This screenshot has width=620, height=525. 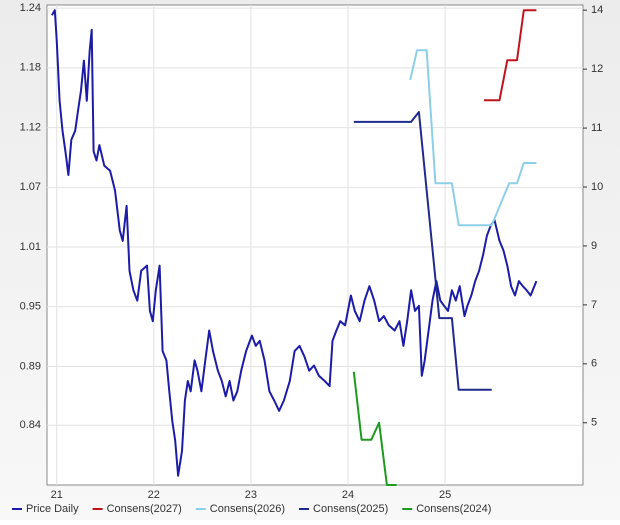 I want to click on x-tick-label: 21, so click(x=57, y=495).